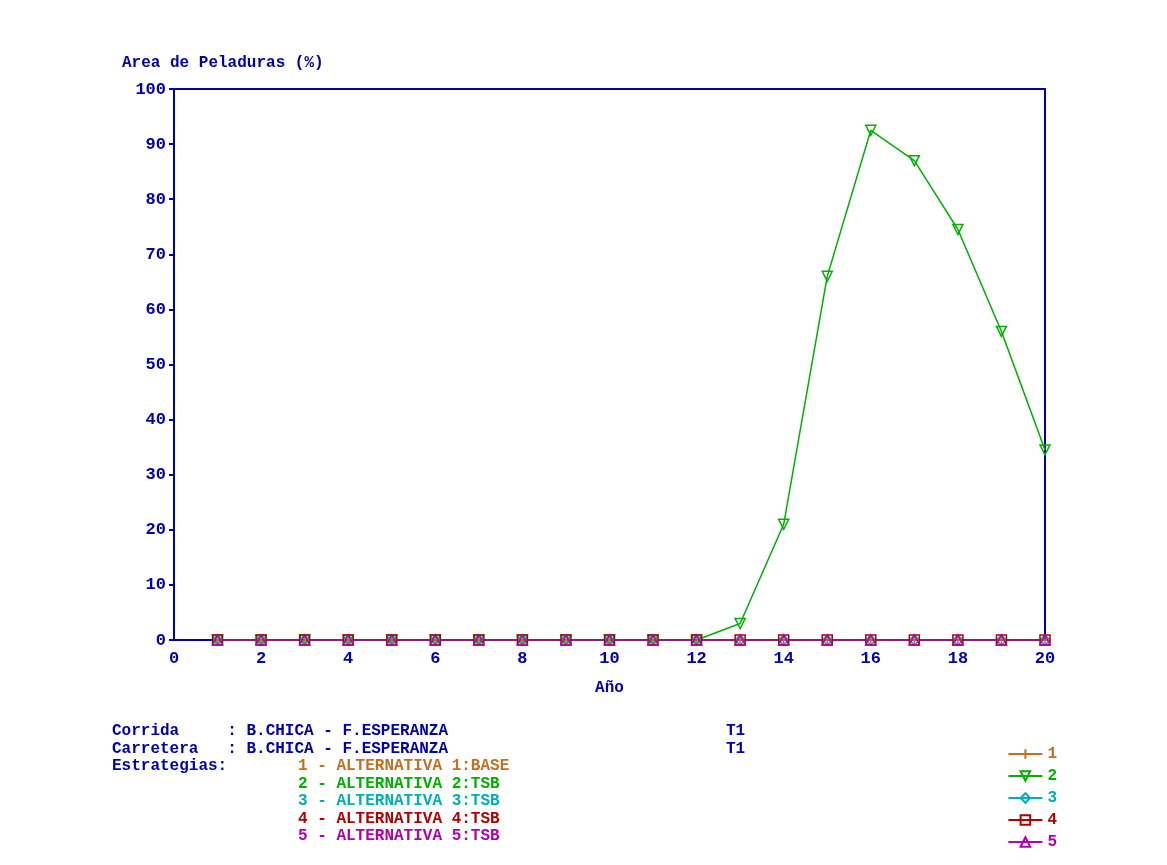 This screenshot has height=865, width=1167. I want to click on x-tick-label: 6, so click(435, 658).